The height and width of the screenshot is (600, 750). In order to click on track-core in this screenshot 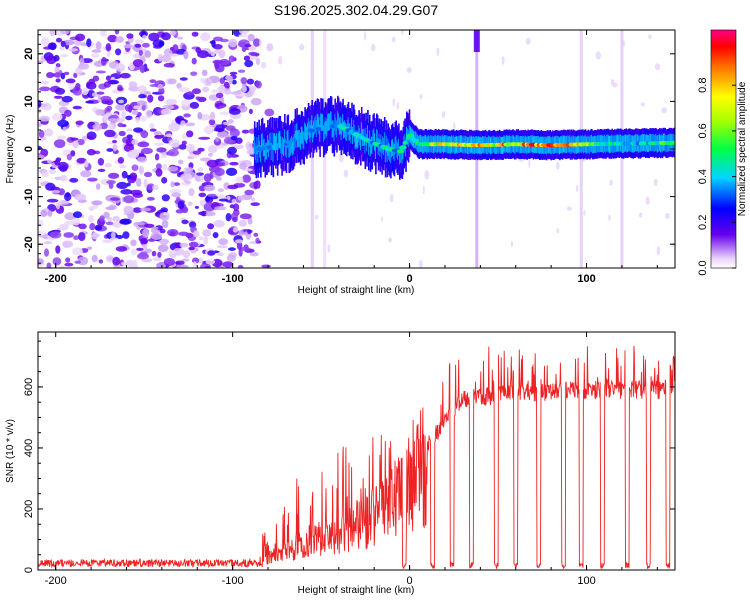, I will do `click(259, 149)`.